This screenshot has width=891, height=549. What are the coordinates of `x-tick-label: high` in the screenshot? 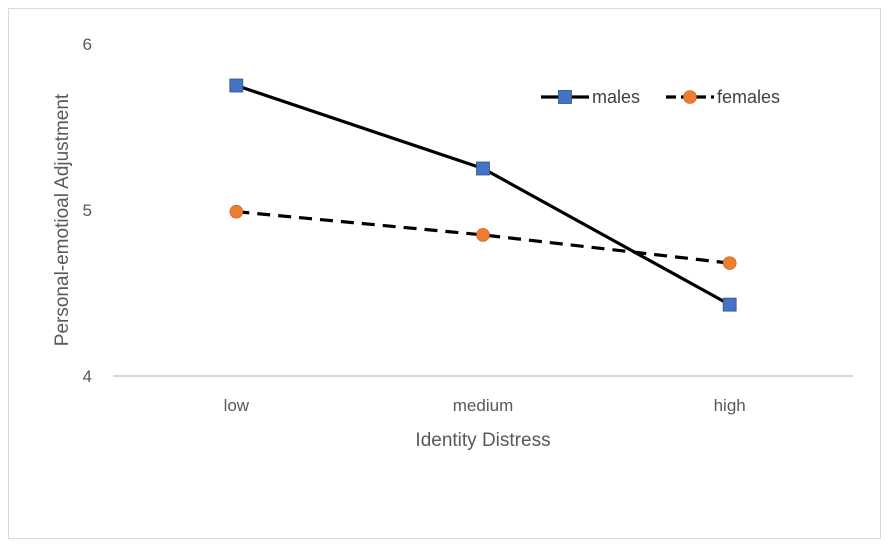 It's located at (730, 405).